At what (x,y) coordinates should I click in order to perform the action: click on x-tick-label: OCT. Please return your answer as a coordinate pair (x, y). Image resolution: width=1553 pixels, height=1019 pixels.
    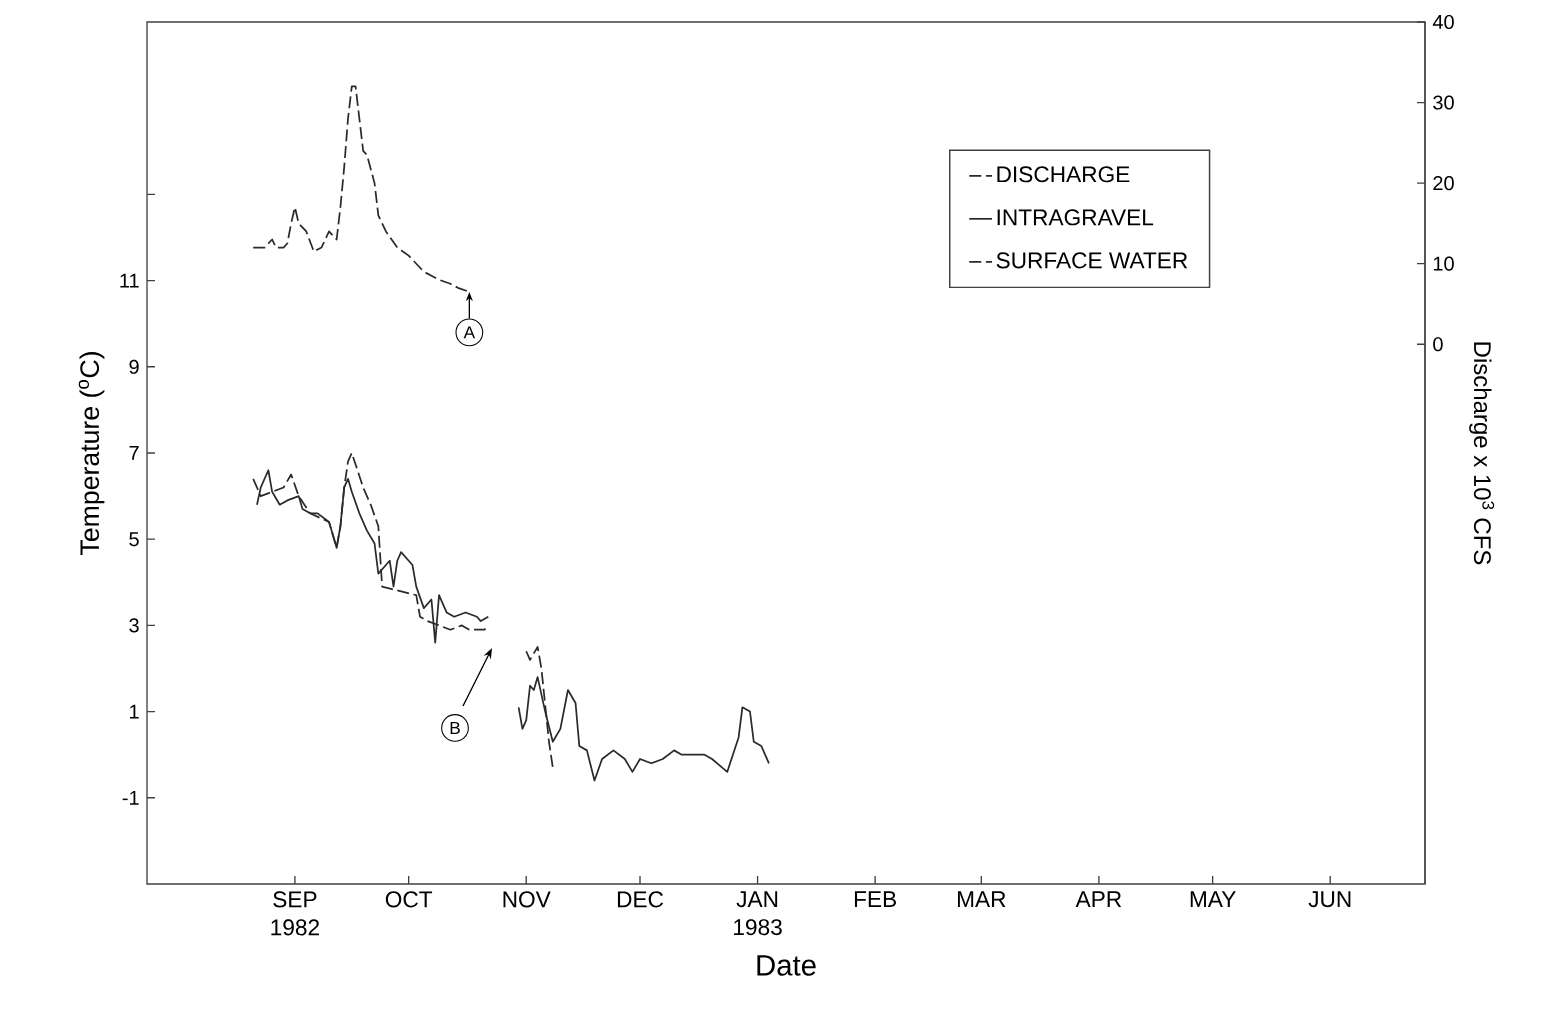
    Looking at the image, I should click on (409, 899).